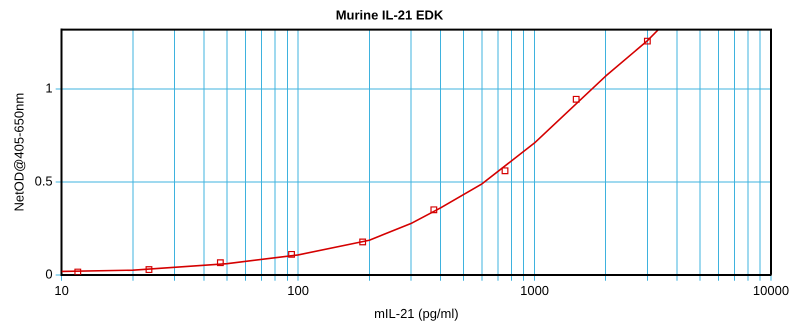 Image resolution: width=801 pixels, height=334 pixels. I want to click on y-tick-label: 0, so click(49, 274).